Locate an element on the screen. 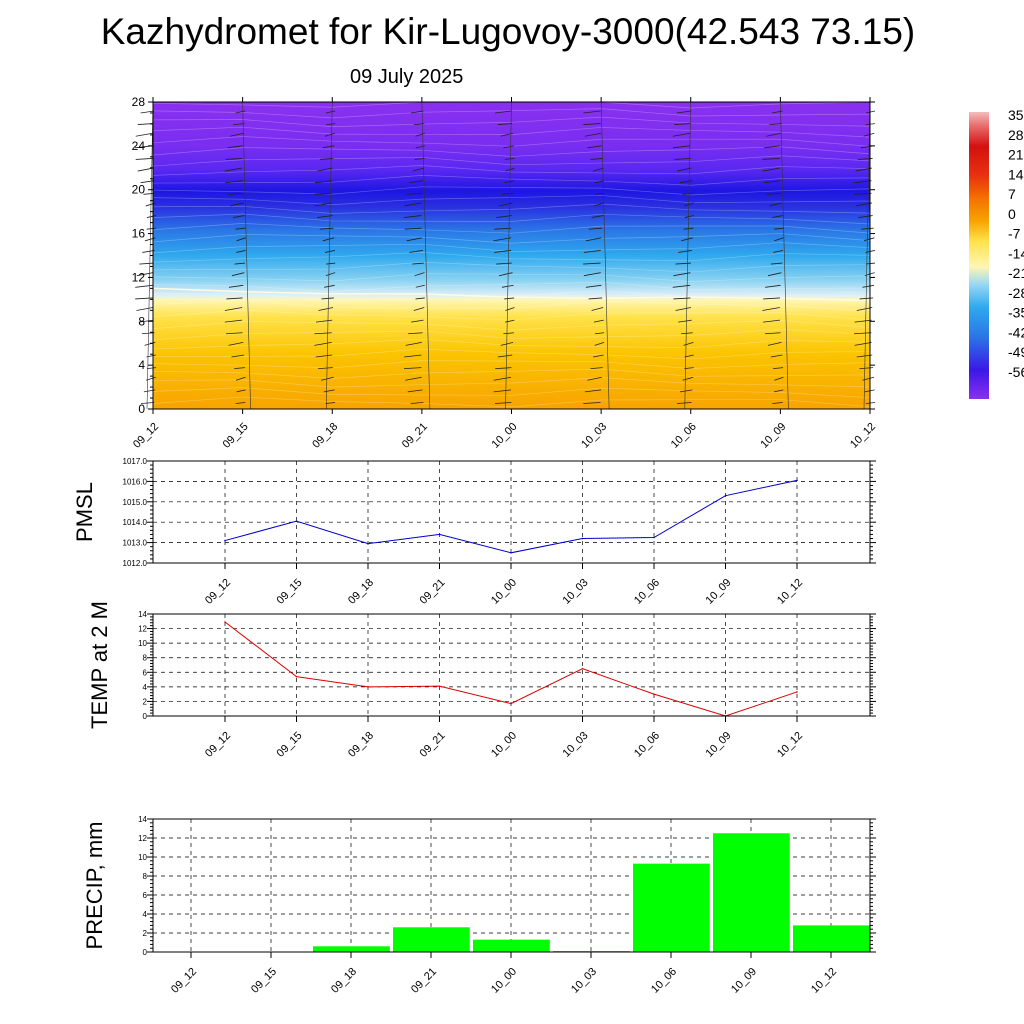  colorbar-label: -56 is located at coordinates (1016, 372).